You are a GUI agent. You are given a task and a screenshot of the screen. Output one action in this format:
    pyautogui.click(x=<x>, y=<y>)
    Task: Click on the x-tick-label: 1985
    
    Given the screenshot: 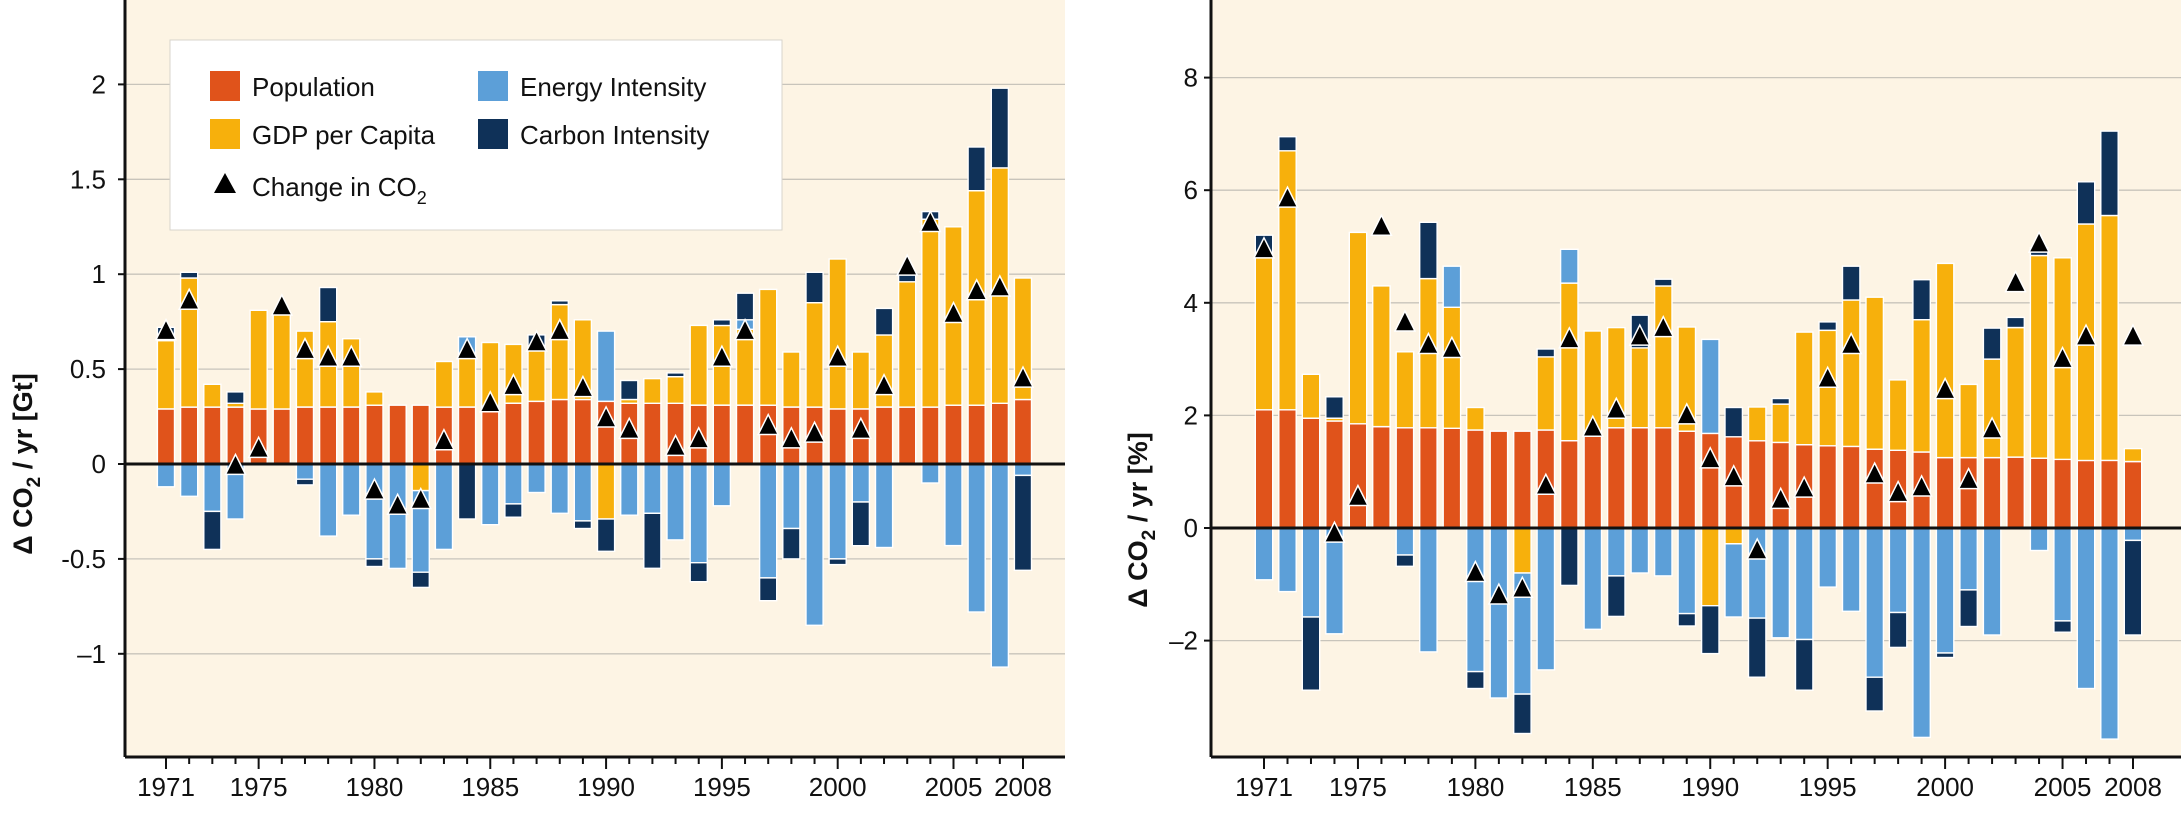 What is the action you would take?
    pyautogui.click(x=490, y=787)
    